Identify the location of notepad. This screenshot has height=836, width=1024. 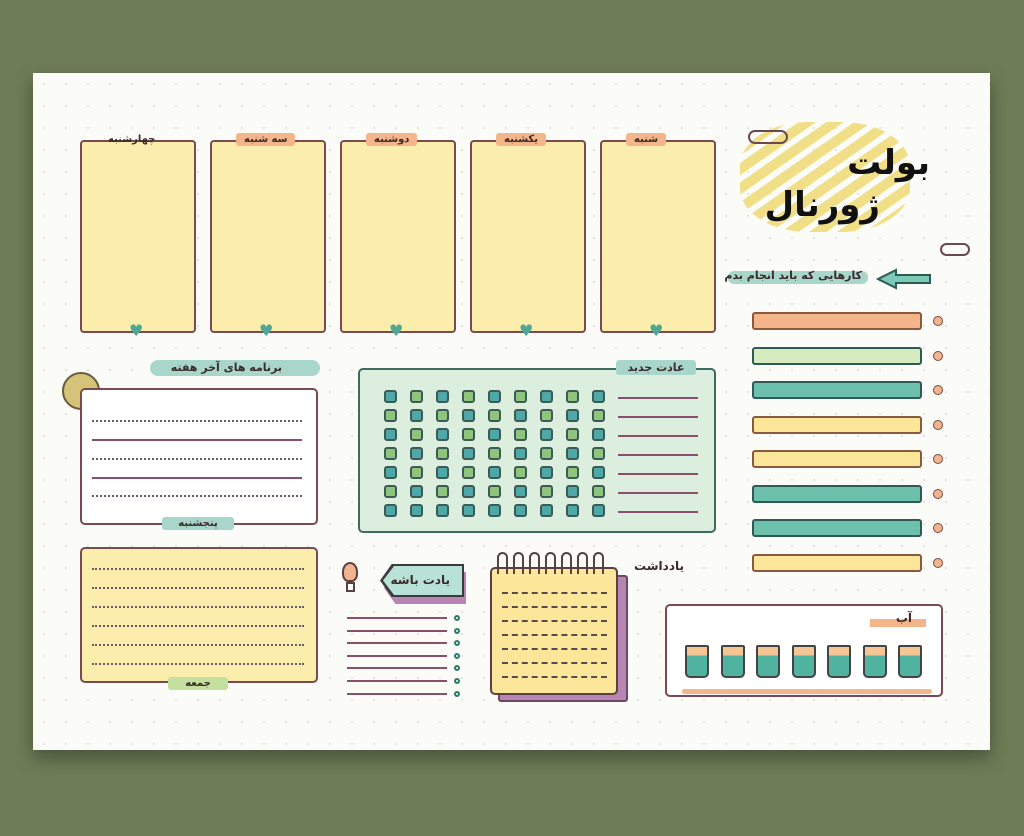
(554, 631).